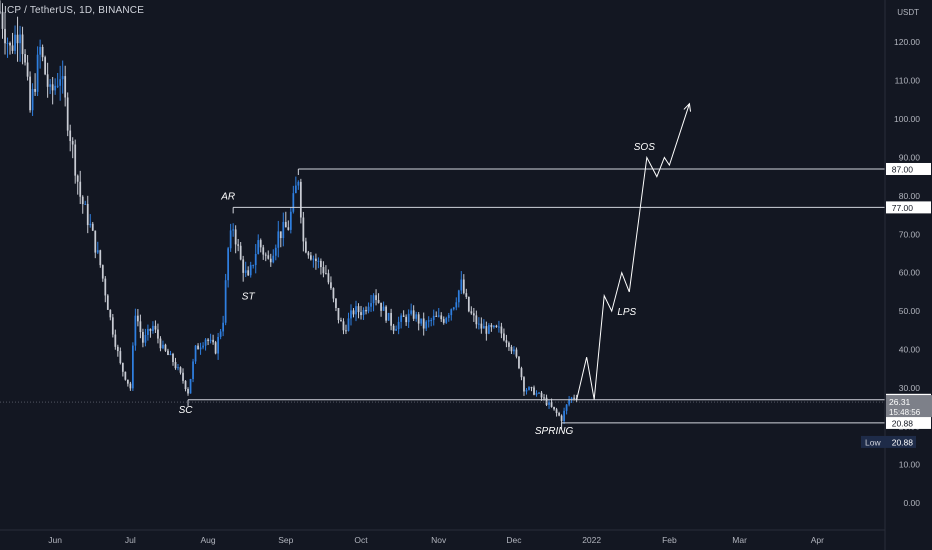 This screenshot has height=550, width=932. Describe the element at coordinates (130, 540) in the screenshot. I see `time-tick-label: Jul` at that location.